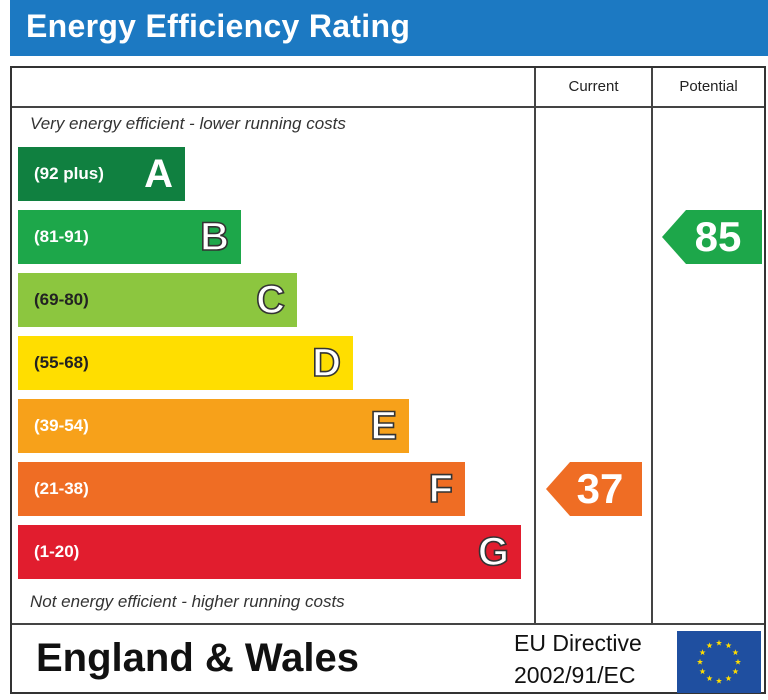  Describe the element at coordinates (708, 86) in the screenshot. I see `potential-column-header: Potential` at that location.